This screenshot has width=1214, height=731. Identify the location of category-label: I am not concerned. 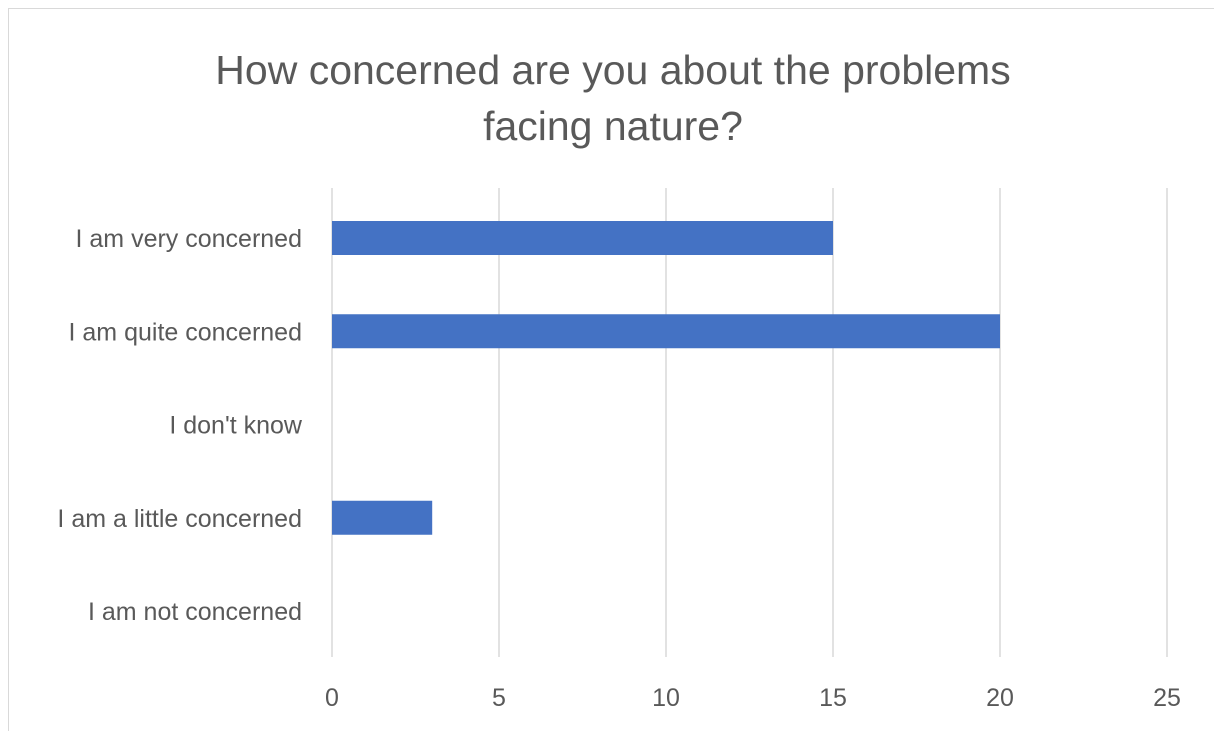
(195, 612).